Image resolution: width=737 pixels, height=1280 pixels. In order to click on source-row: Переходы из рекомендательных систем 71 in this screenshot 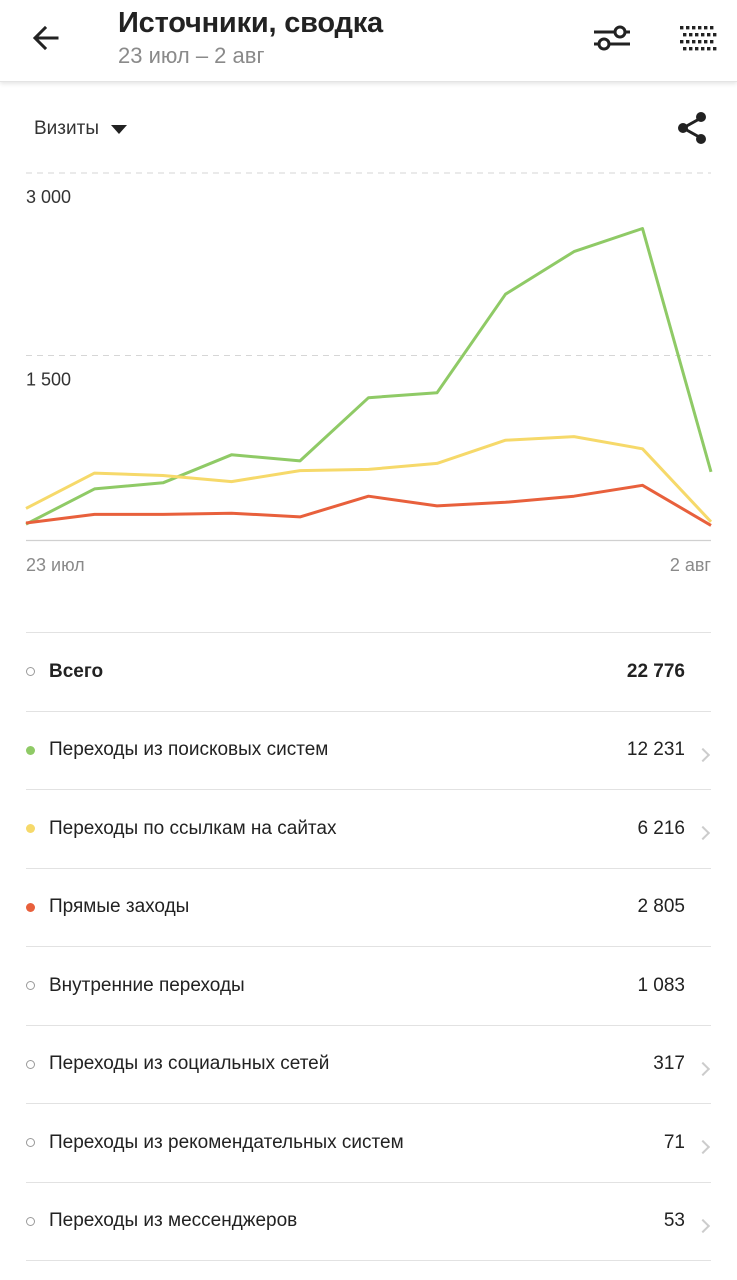, I will do `click(368, 1143)`.